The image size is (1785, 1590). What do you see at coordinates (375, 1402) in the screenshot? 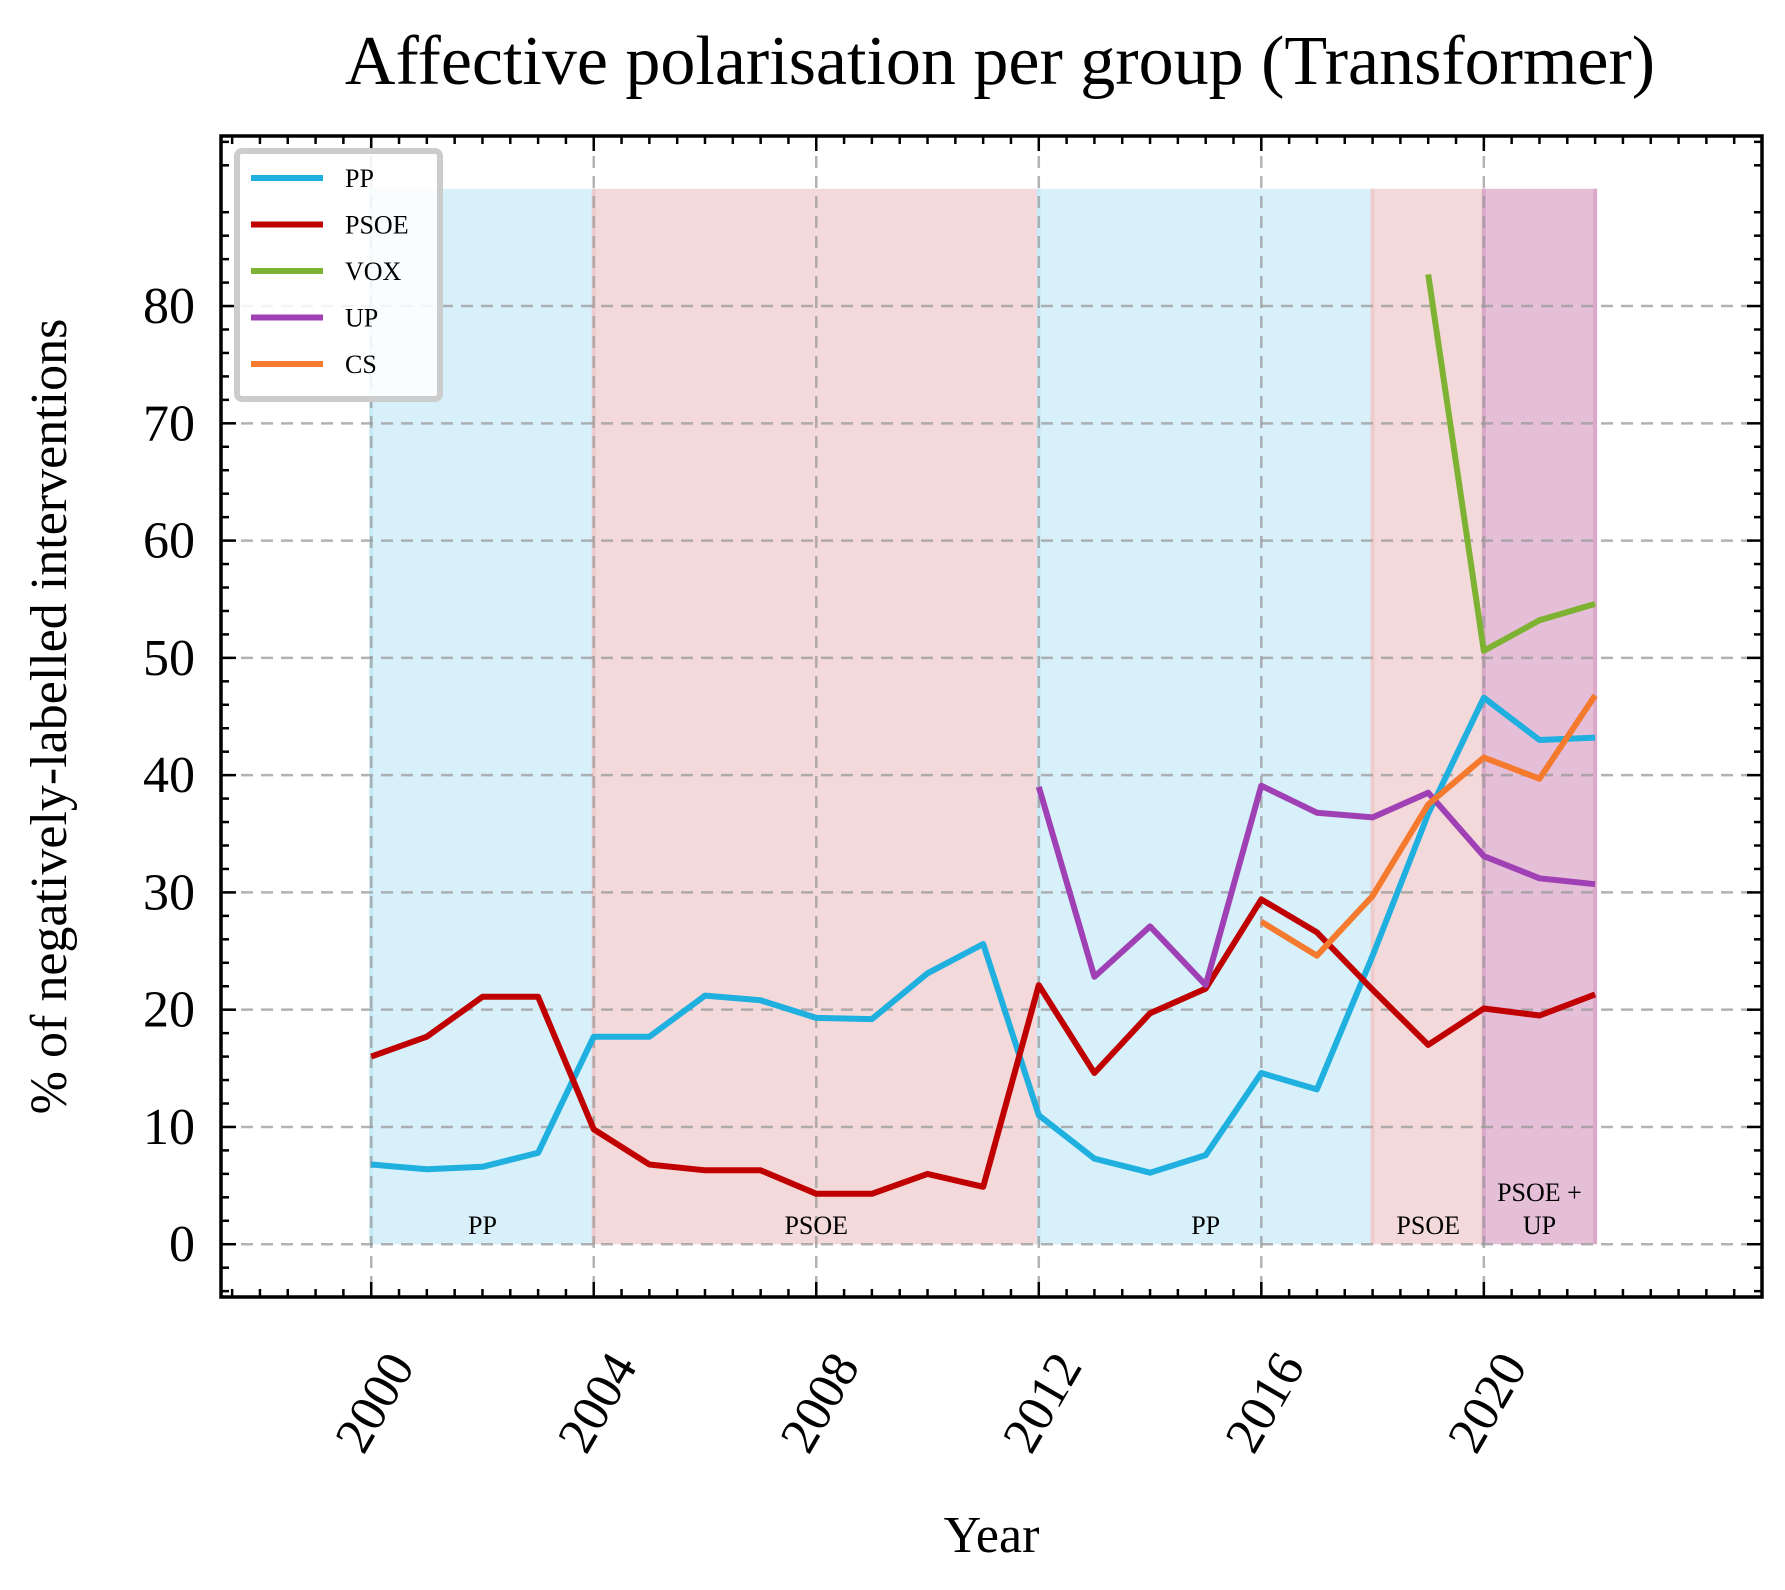
I see `x-tick-label: 2000` at bounding box center [375, 1402].